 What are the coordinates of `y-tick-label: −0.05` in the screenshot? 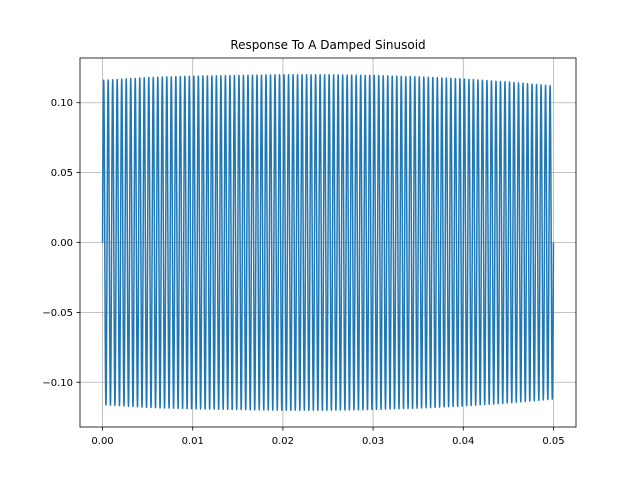 It's located at (57, 313).